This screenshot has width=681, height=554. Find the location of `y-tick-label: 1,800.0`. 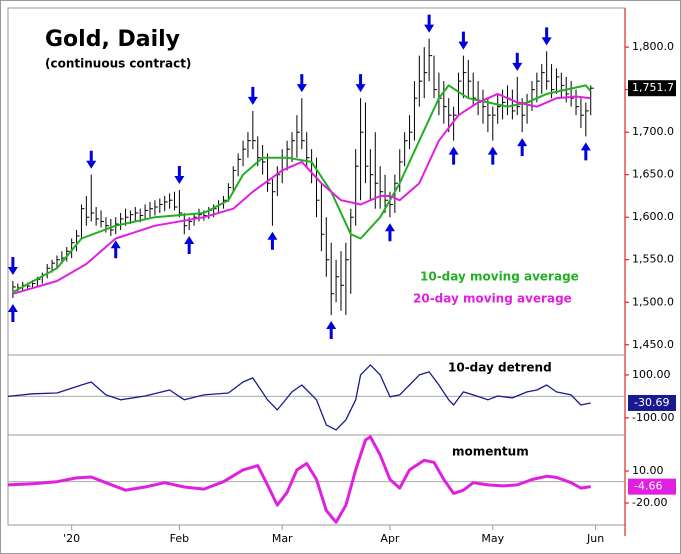

y-tick-label: 1,800.0 is located at coordinates (653, 46).